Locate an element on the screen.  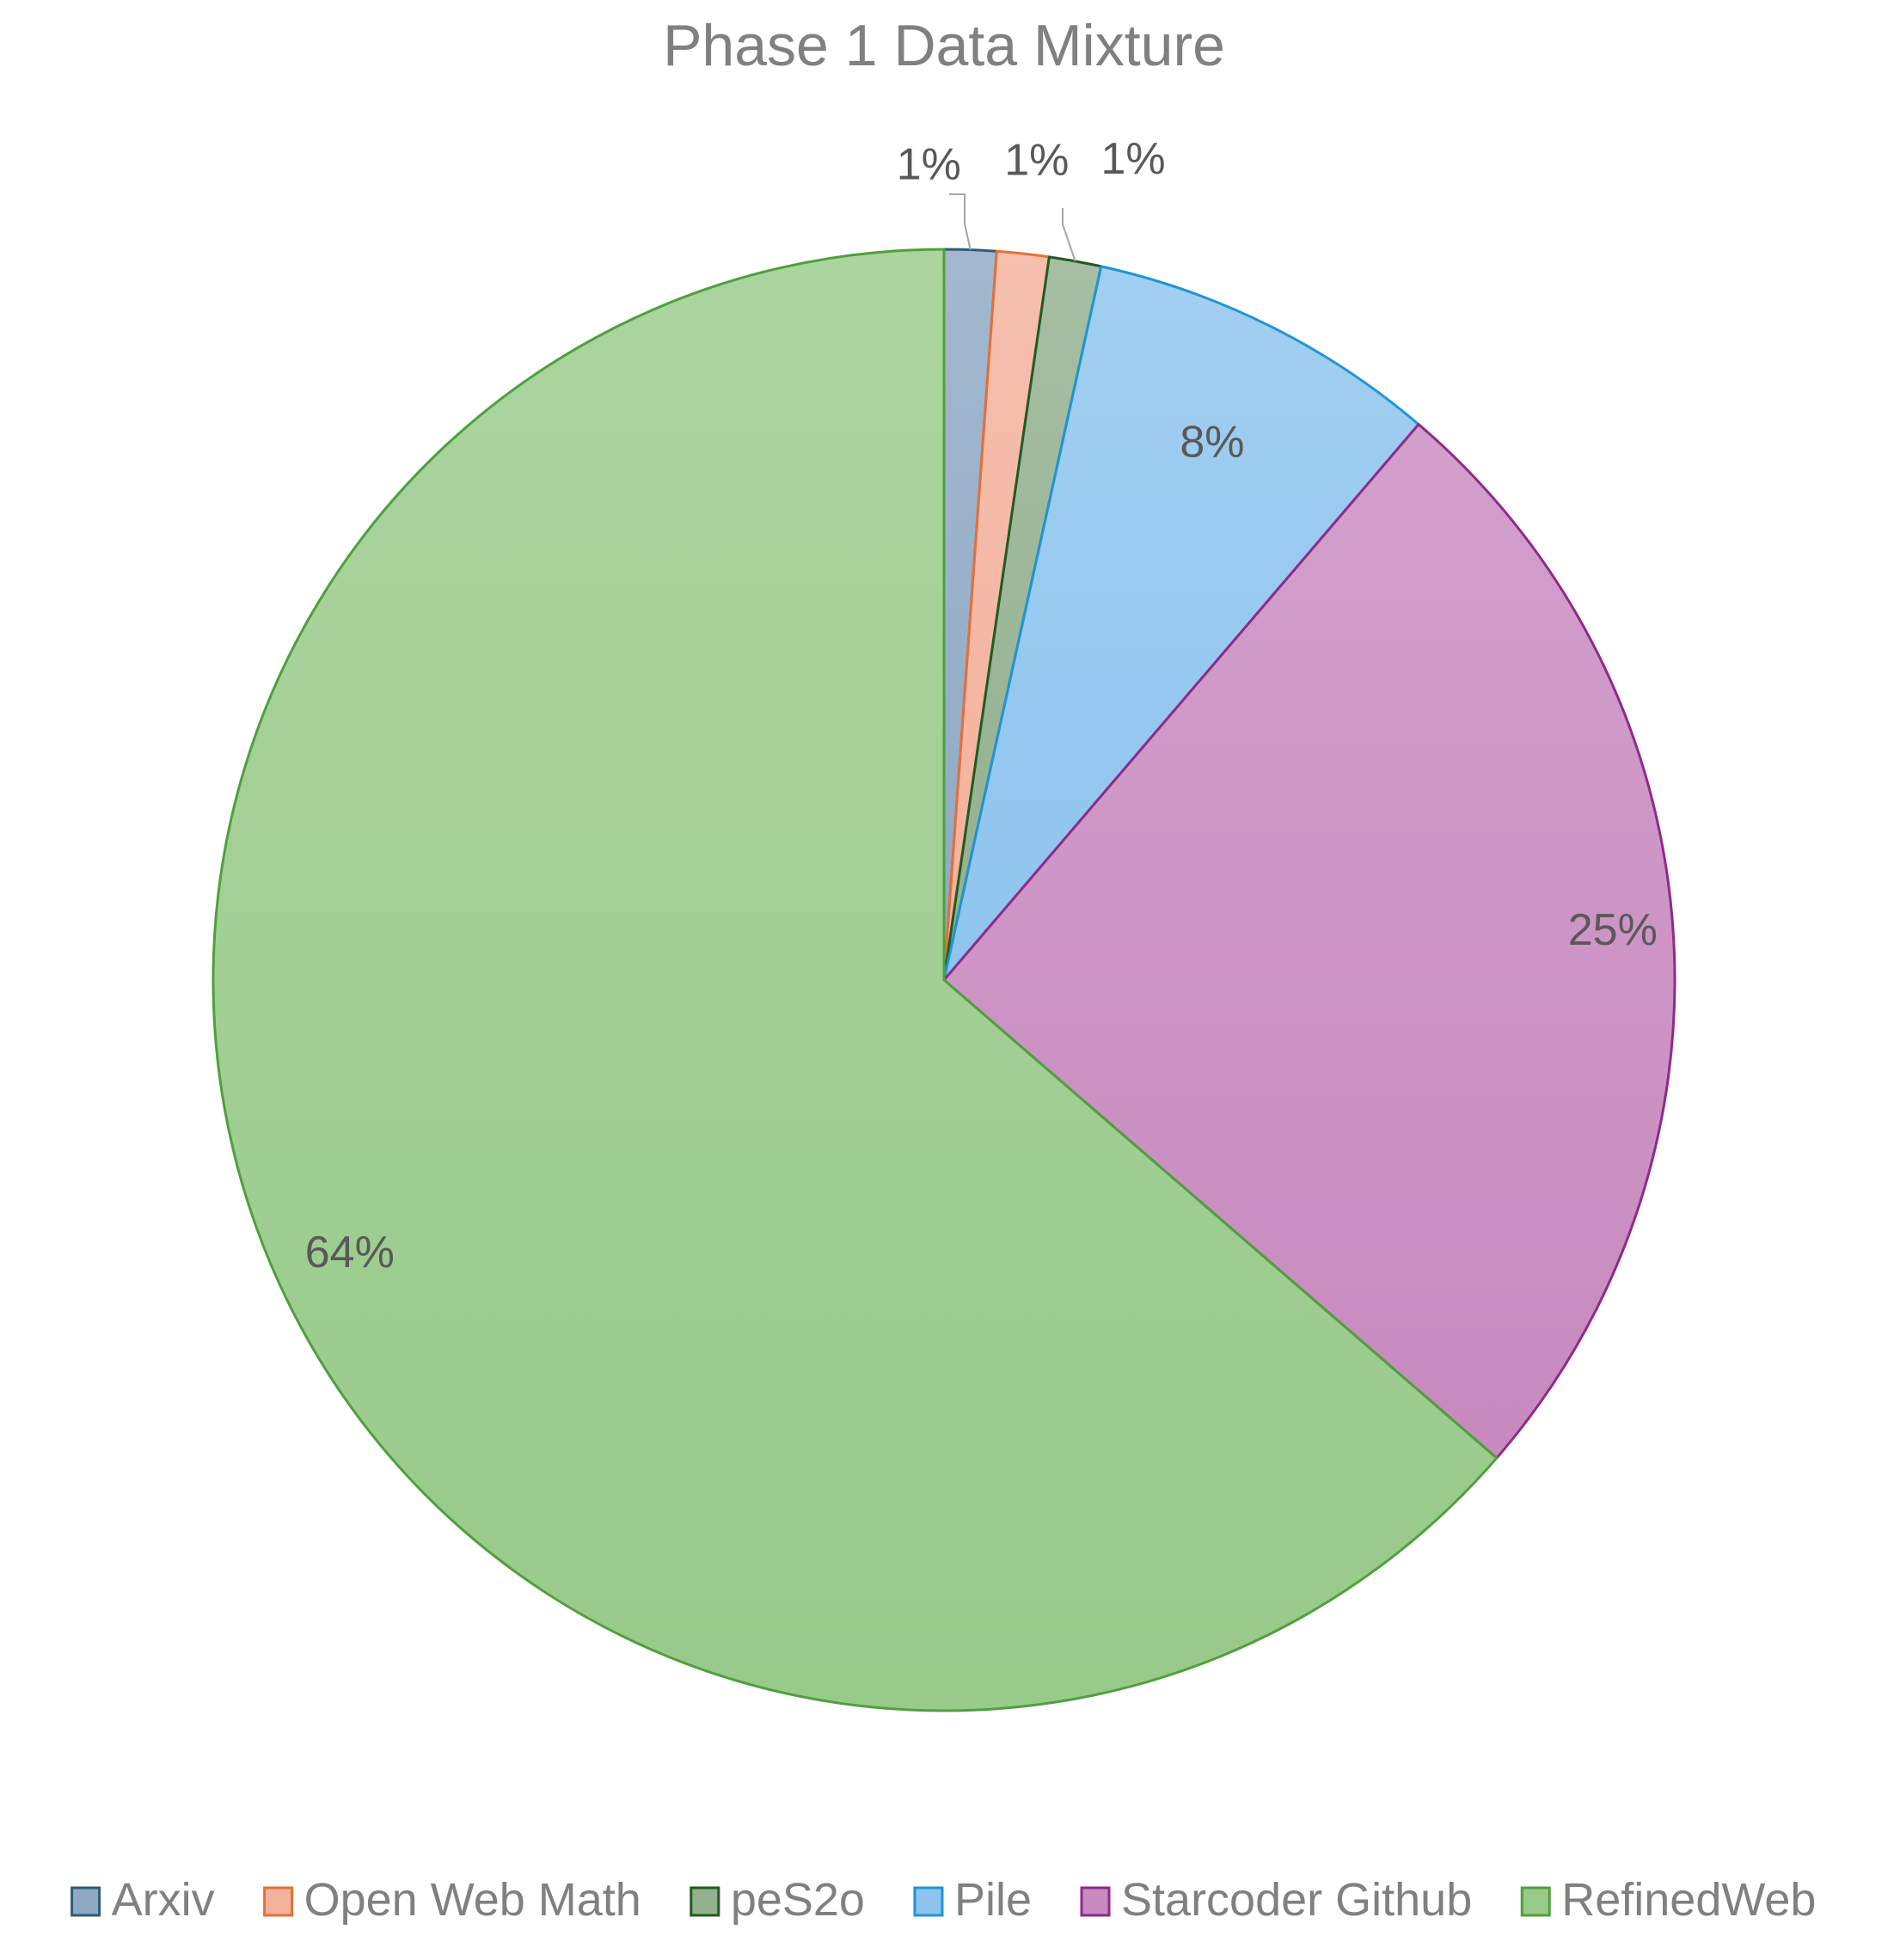
legend-label-arxiv: Arxiv is located at coordinates (163, 1900).